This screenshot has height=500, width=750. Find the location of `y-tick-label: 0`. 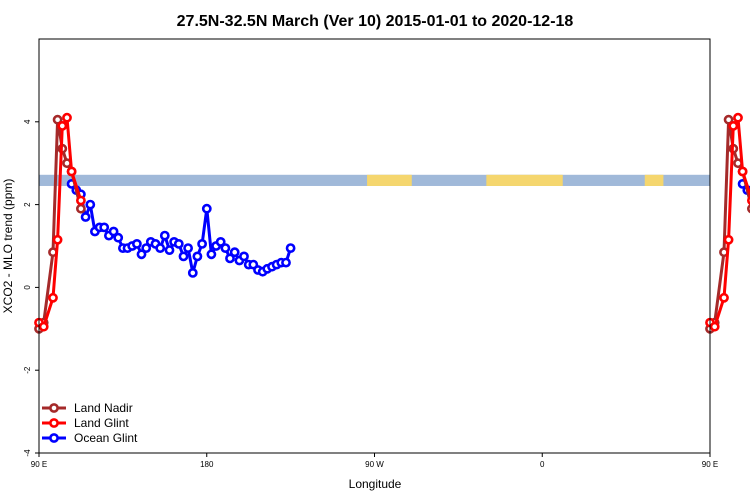

y-tick-label: 0 is located at coordinates (27, 287).